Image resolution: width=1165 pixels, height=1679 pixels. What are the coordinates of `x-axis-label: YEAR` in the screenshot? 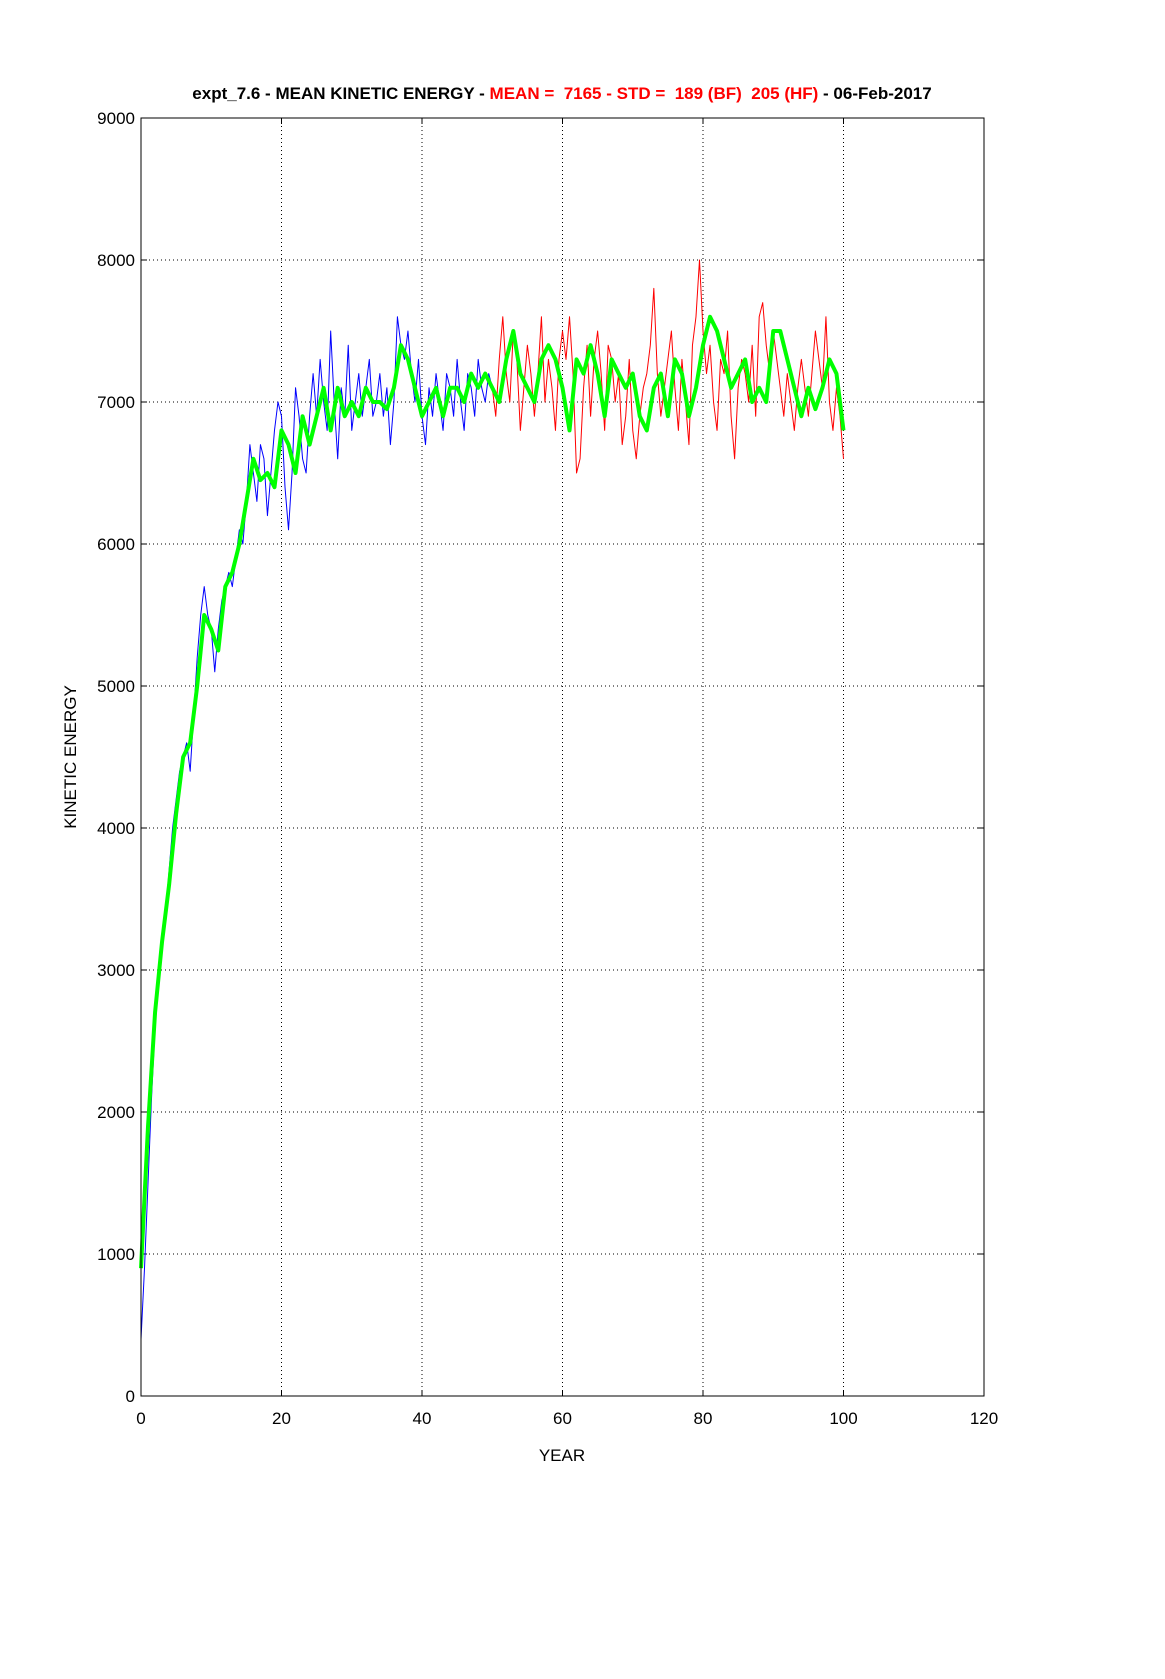 It's located at (562, 1455).